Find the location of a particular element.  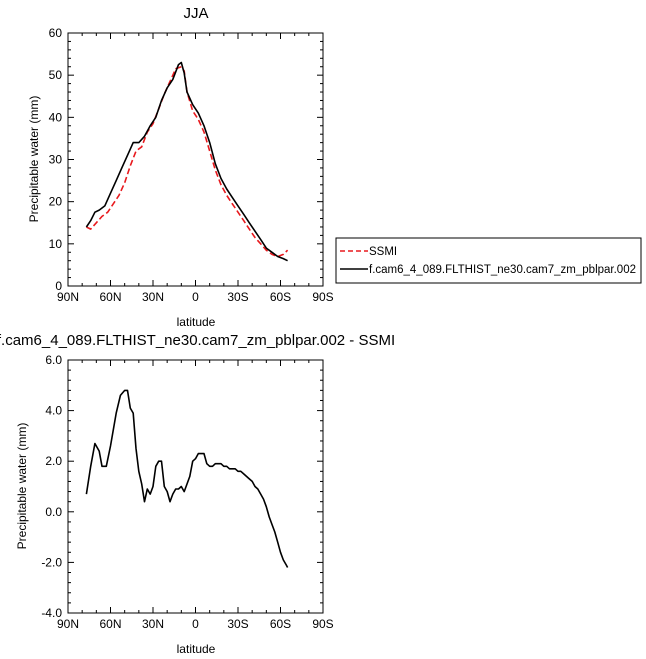

y-tick-label: -2.0 is located at coordinates (51, 562).